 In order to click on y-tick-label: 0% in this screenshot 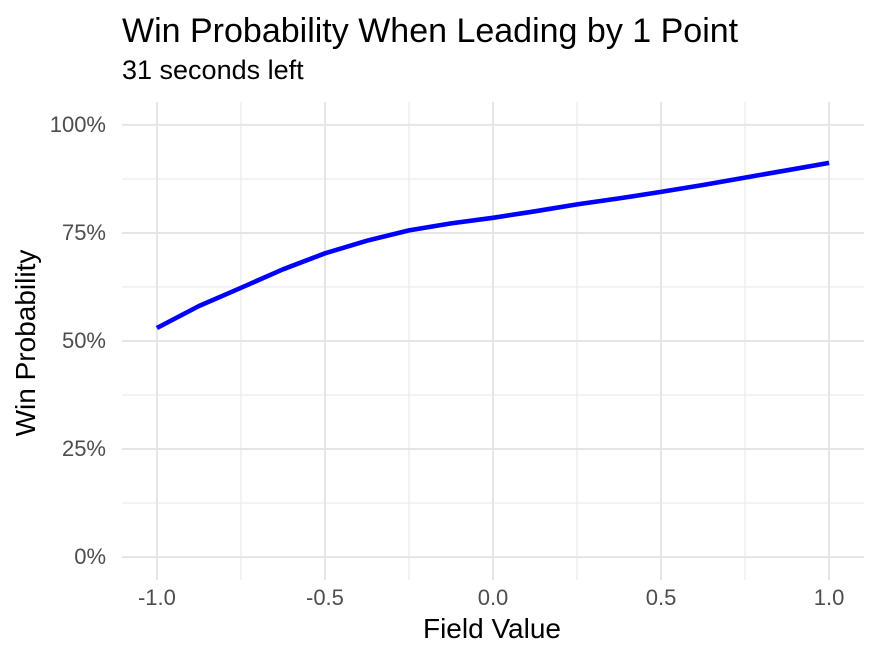, I will do `click(90, 557)`.